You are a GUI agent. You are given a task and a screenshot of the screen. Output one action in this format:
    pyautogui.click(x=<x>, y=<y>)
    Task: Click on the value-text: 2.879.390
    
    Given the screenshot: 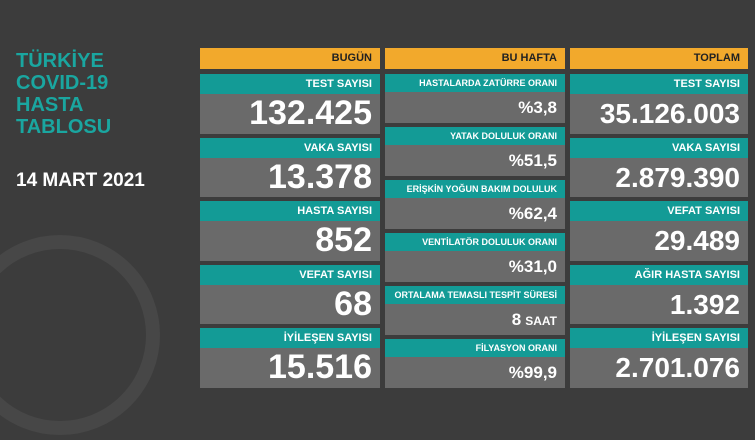 What is the action you would take?
    pyautogui.click(x=677, y=177)
    